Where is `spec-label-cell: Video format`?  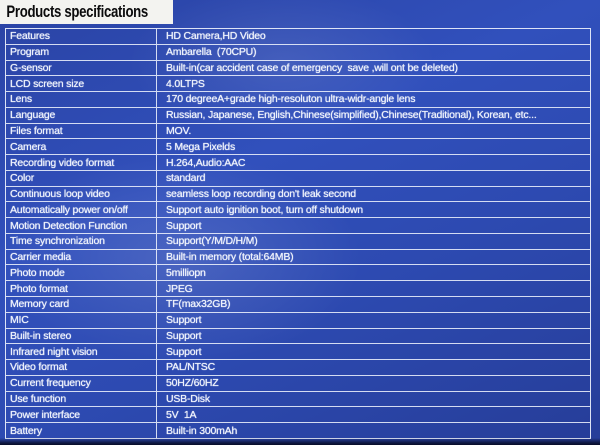 spec-label-cell: Video format is located at coordinates (81, 367).